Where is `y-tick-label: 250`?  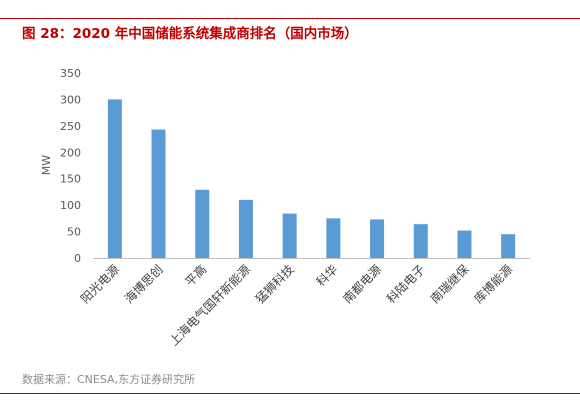 y-tick-label: 250 is located at coordinates (70, 126).